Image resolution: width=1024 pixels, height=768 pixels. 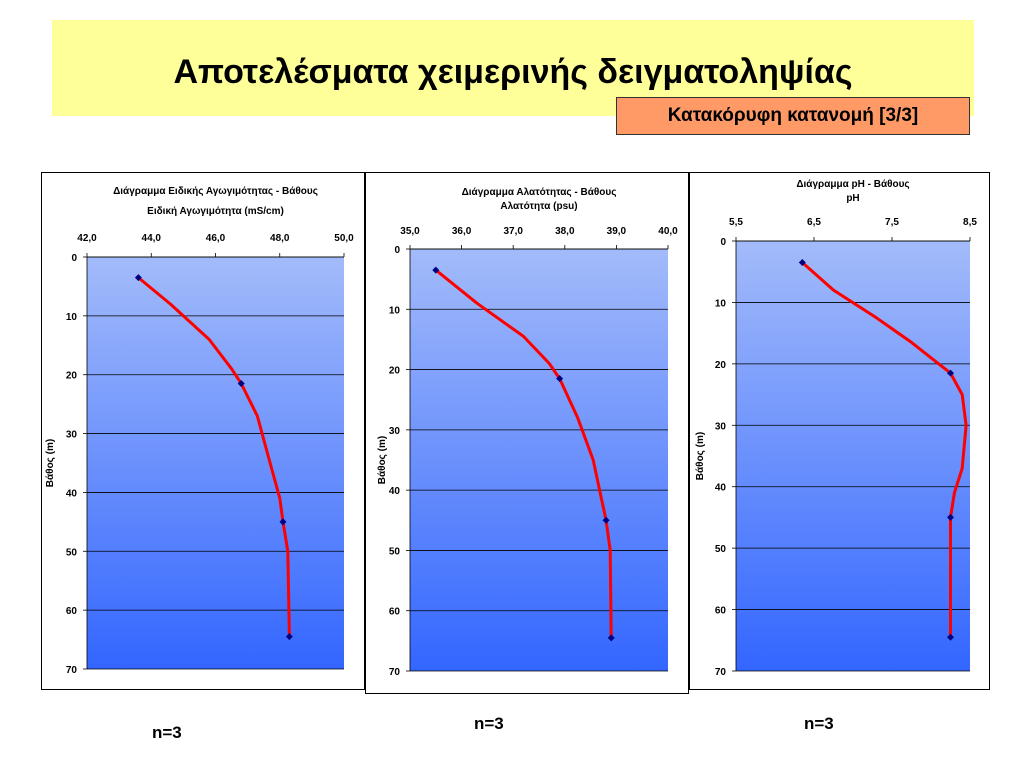 I want to click on subtitle-box: Κατακόρυφη κατανομή [3/3], so click(x=793, y=116).